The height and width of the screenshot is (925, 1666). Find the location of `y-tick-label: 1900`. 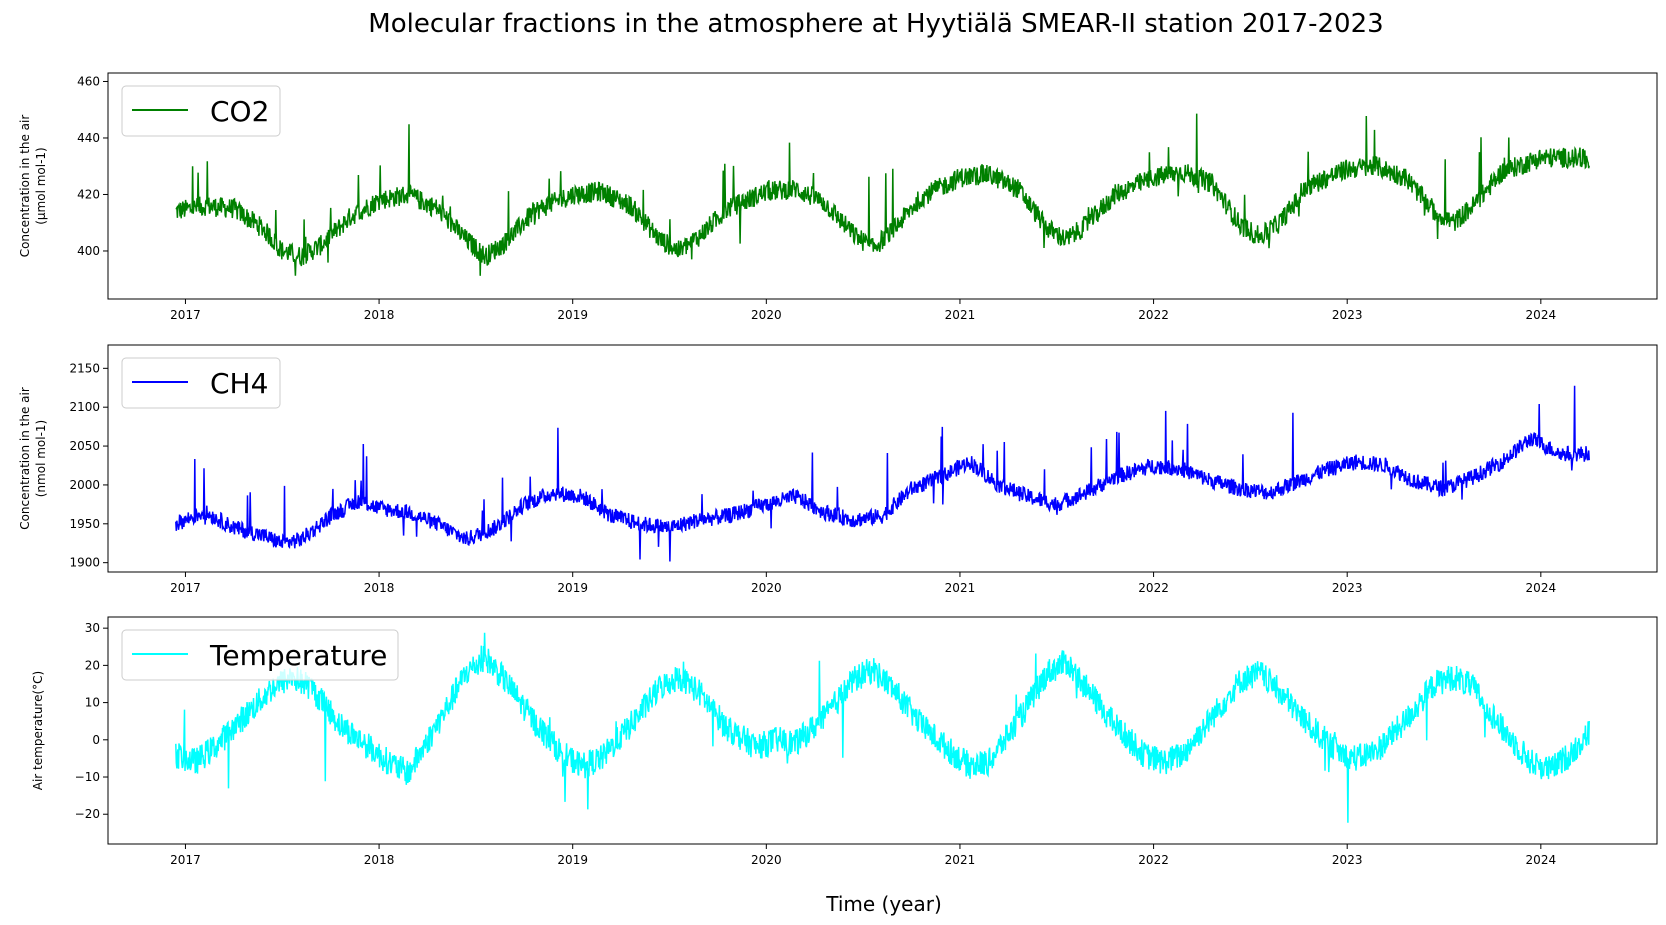

y-tick-label: 1900 is located at coordinates (84, 563).